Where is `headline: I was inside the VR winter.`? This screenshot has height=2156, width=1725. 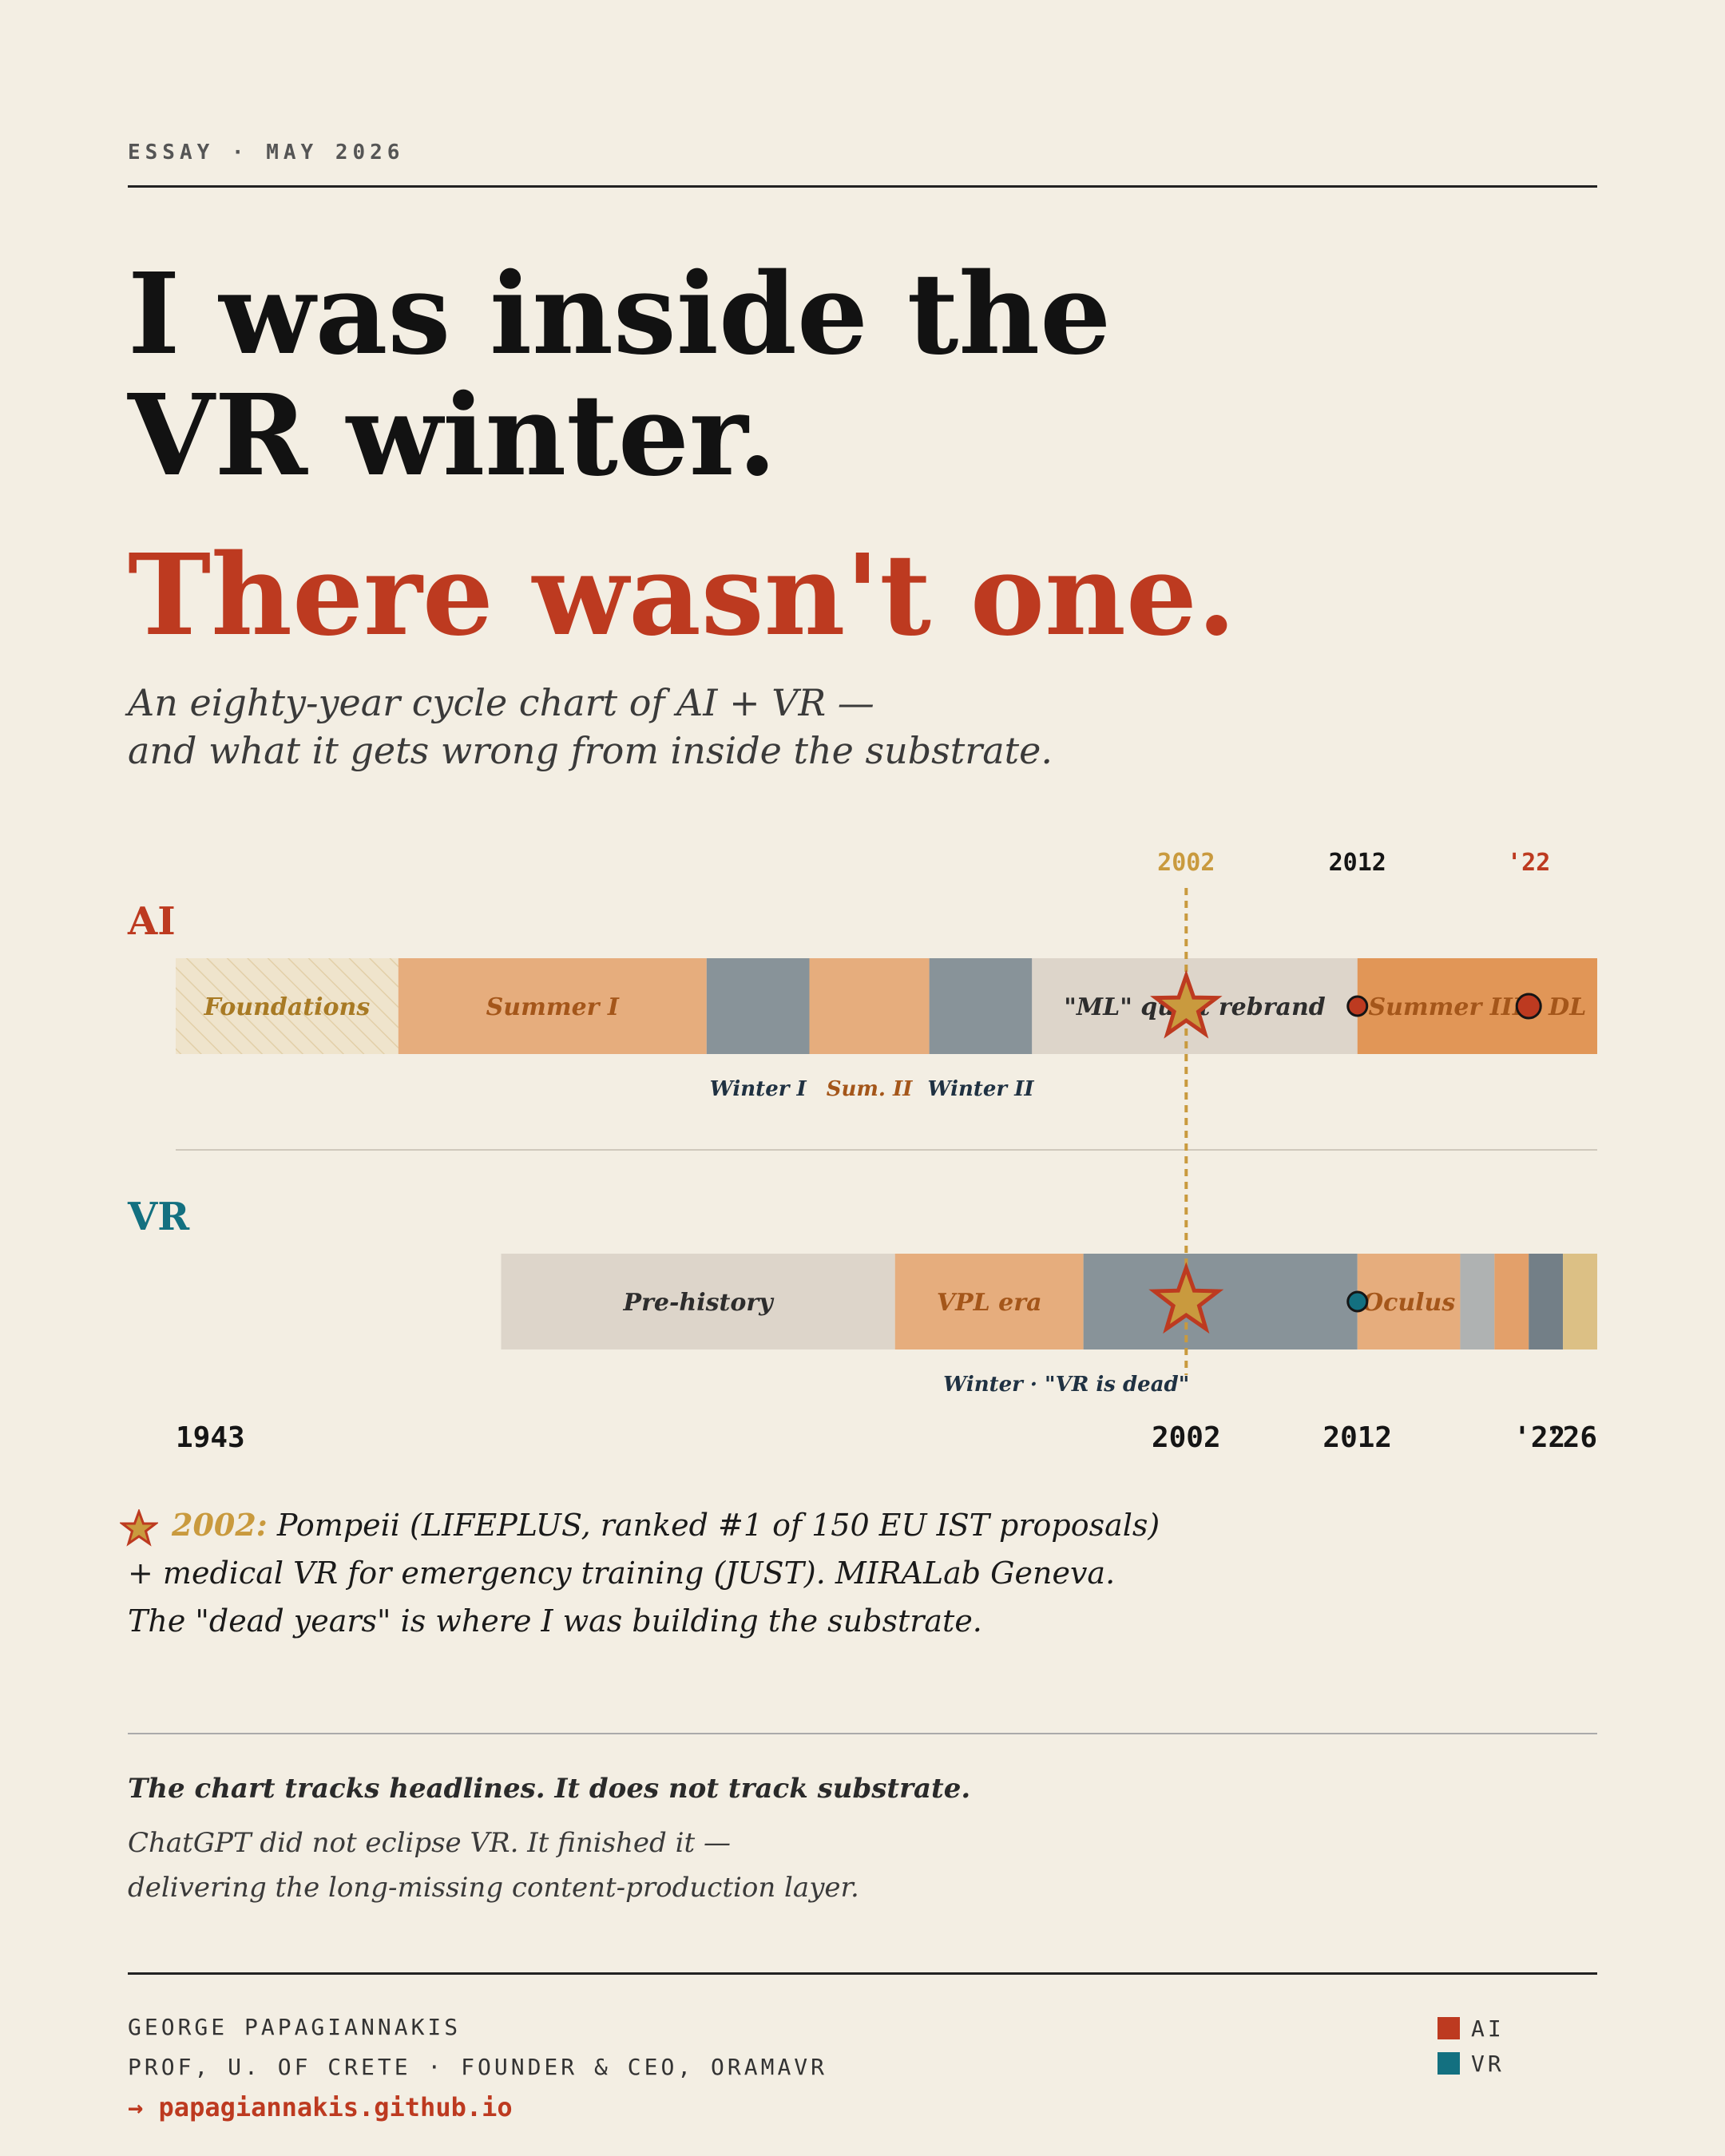 headline: I was inside the VR winter. is located at coordinates (619, 375).